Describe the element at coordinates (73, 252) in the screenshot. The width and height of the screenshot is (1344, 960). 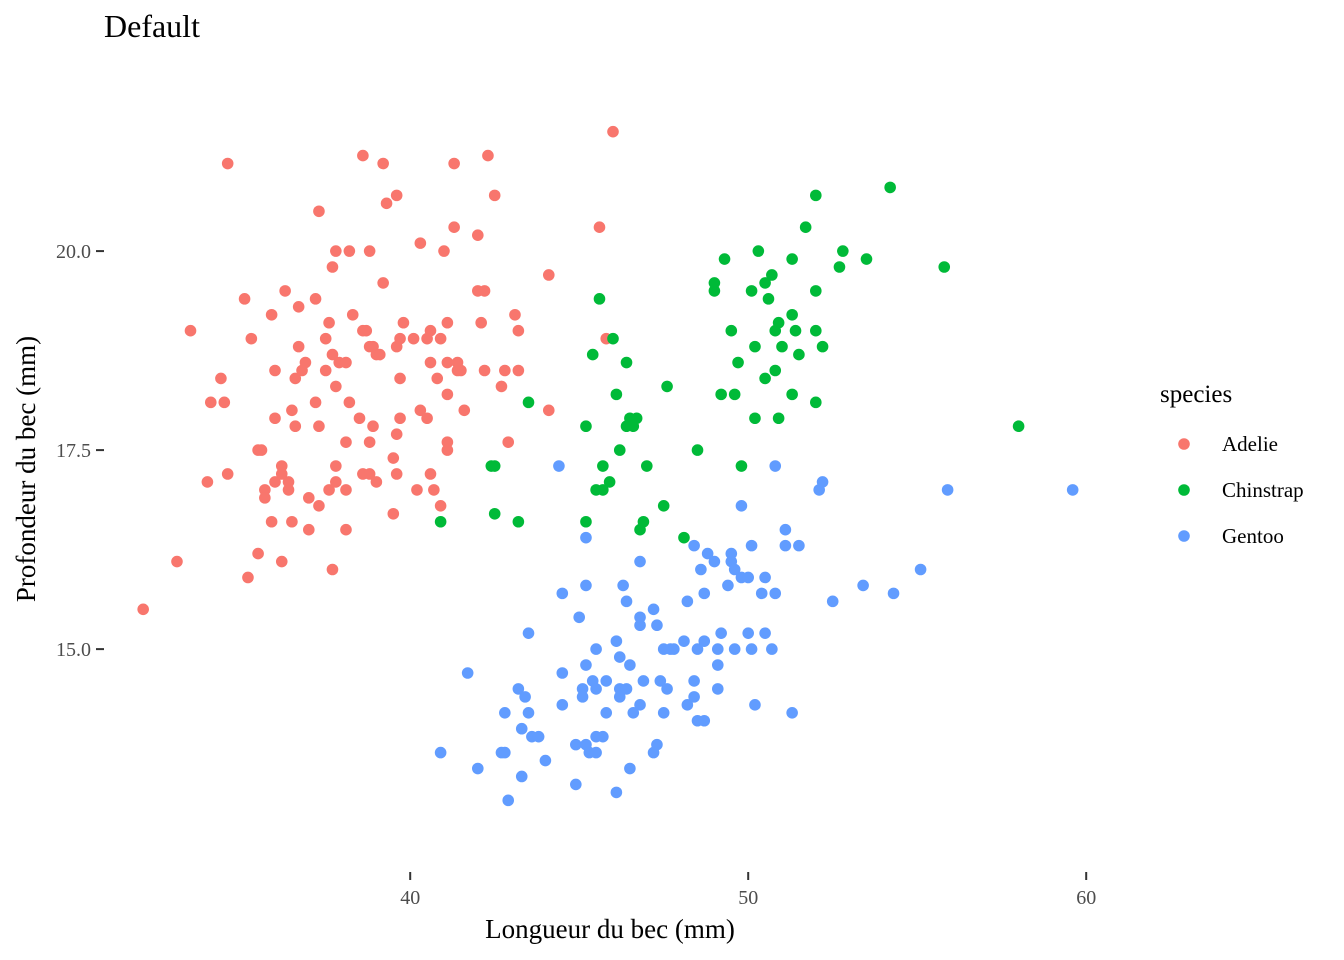
I see `y-tick-label: 20.0` at that location.